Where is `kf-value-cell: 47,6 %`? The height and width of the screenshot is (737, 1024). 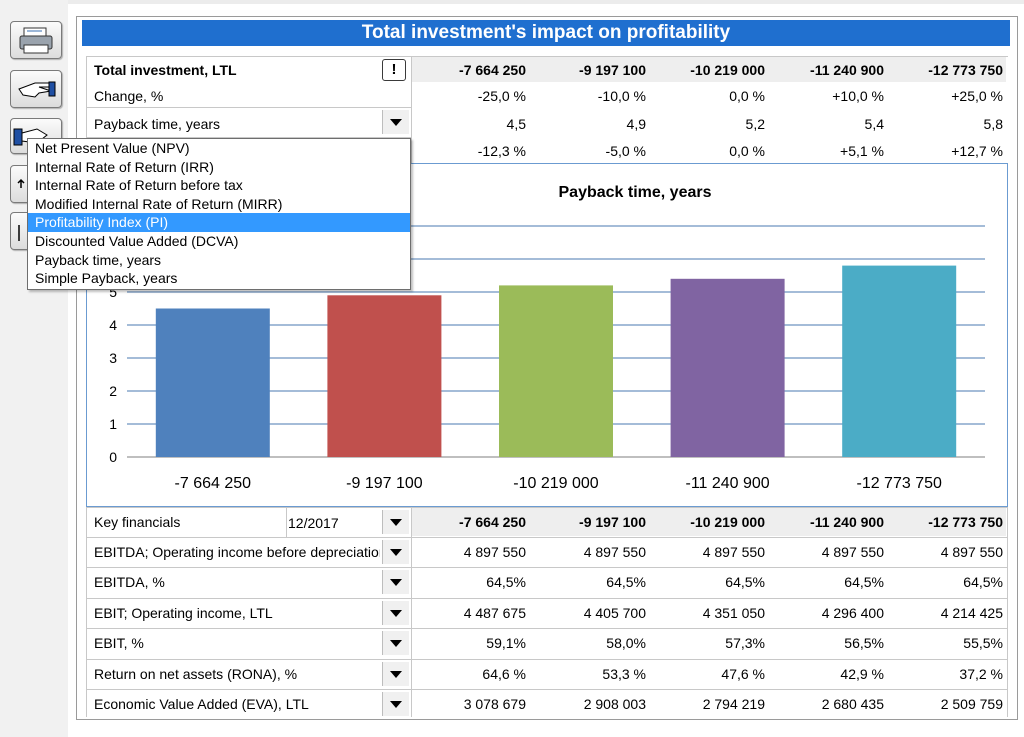
kf-value-cell: 47,6 % is located at coordinates (743, 673).